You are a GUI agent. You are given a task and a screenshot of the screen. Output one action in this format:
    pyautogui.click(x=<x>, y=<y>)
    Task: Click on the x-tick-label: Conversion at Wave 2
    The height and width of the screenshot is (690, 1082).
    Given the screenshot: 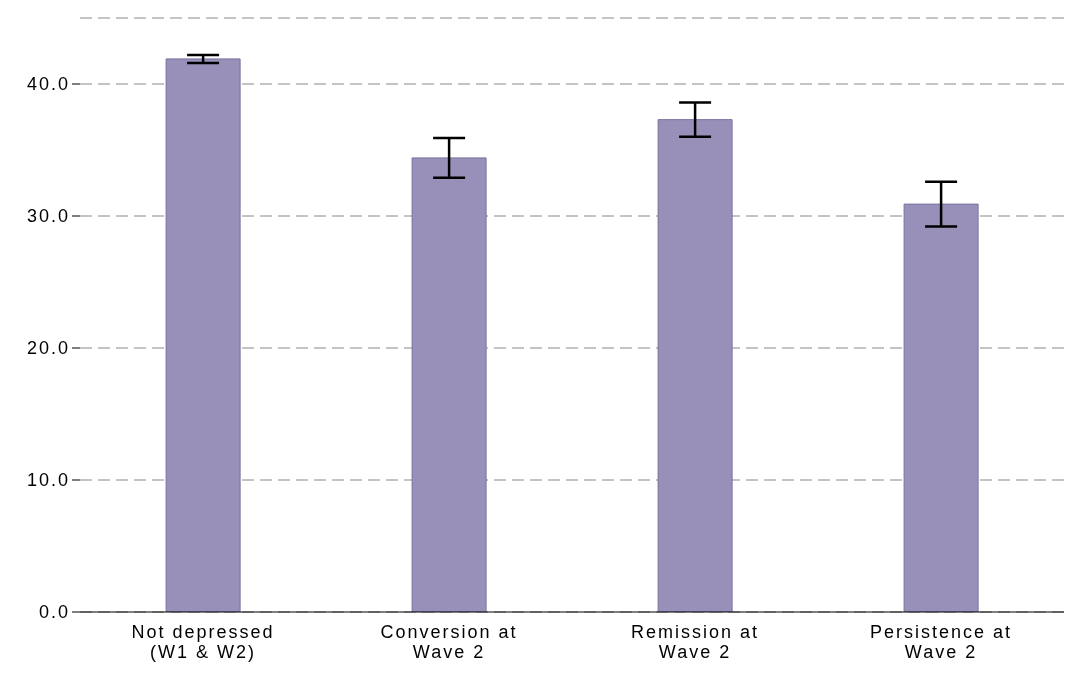 What is the action you would take?
    pyautogui.click(x=449, y=642)
    